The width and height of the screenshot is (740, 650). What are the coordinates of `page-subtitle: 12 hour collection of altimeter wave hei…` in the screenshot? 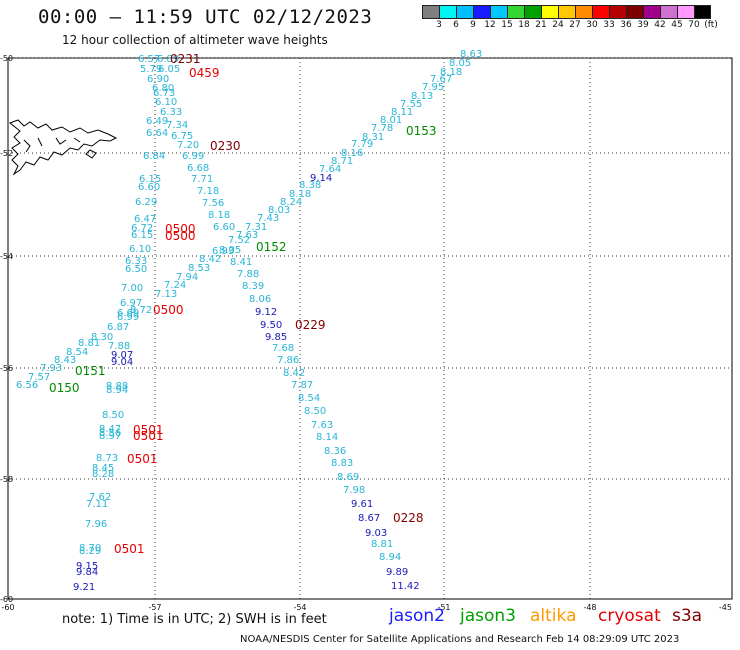 It's located at (195, 40).